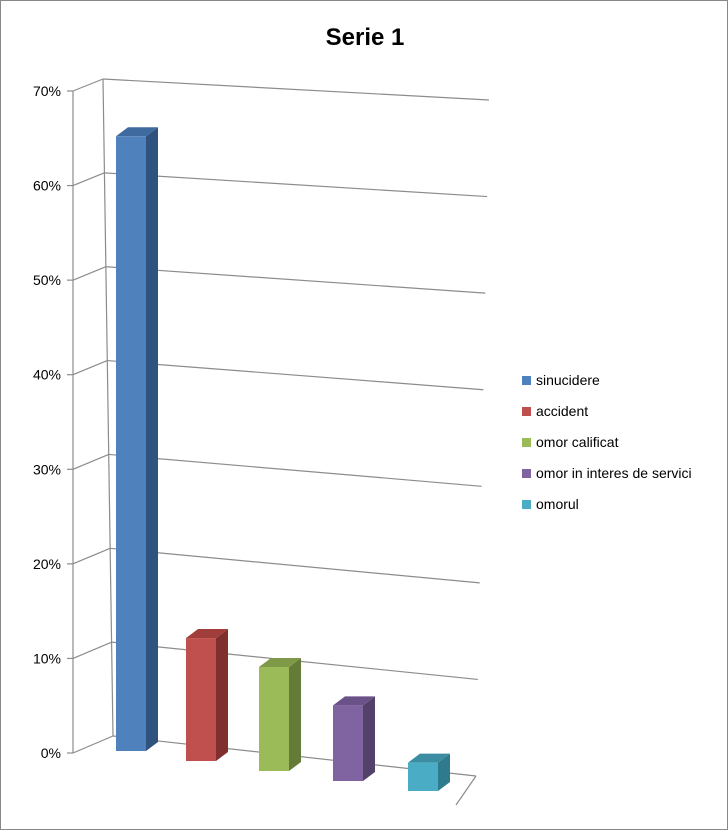 Image resolution: width=728 pixels, height=834 pixels. I want to click on legend-label: omor in interes de servici, so click(614, 473).